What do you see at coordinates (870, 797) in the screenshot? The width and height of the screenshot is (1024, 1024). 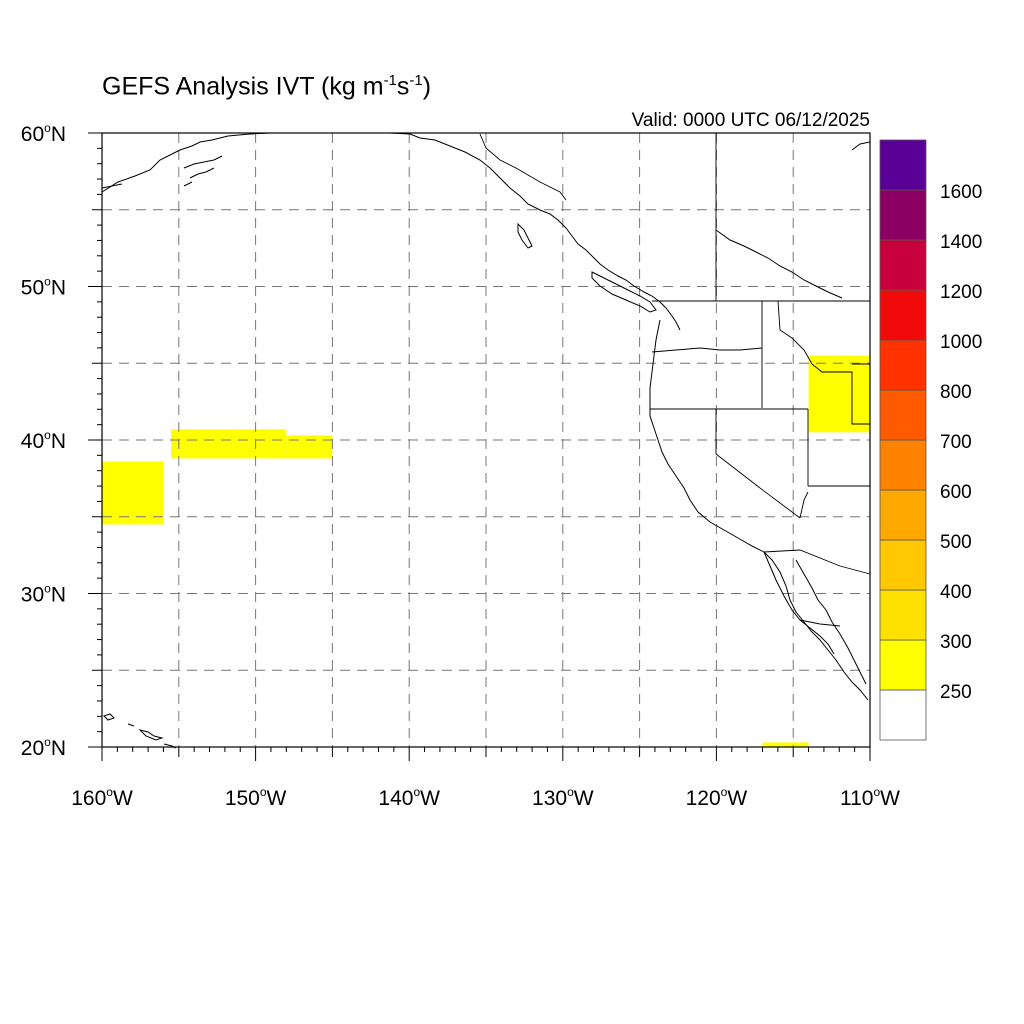 I see `lon-tick-label: 110oW` at bounding box center [870, 797].